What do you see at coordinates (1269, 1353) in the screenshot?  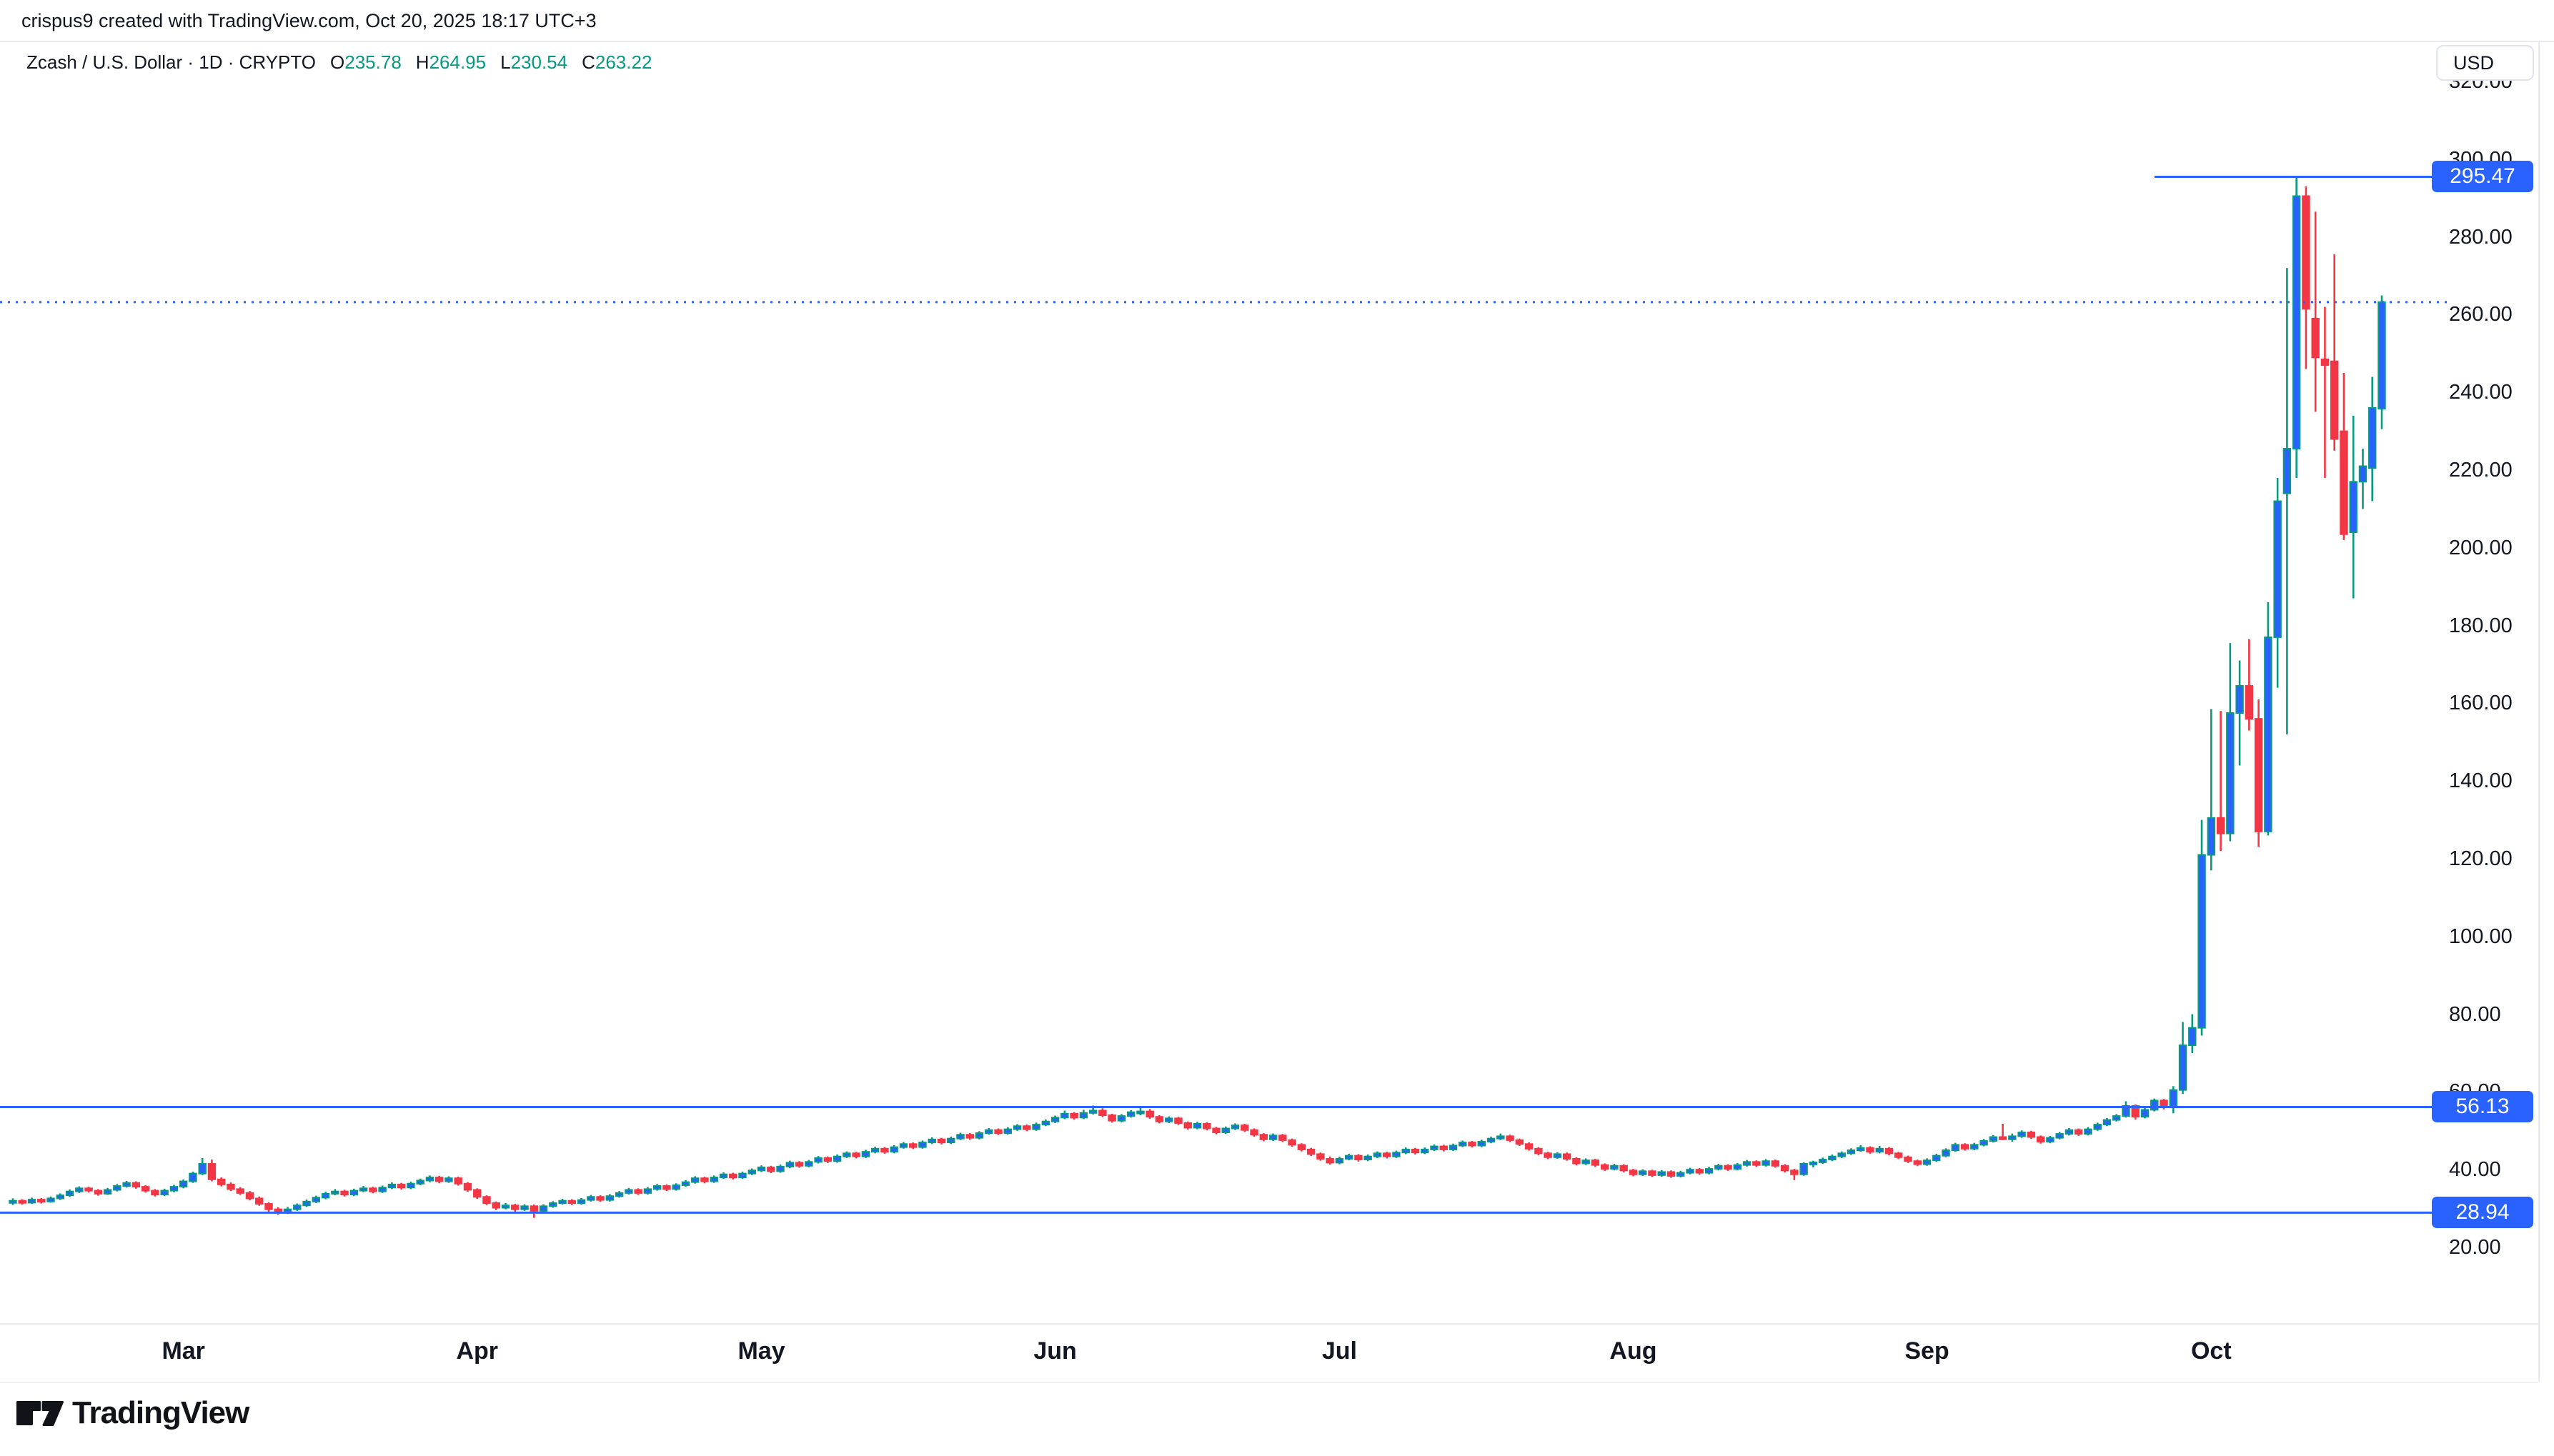 I see `time-axis-drag-area` at bounding box center [1269, 1353].